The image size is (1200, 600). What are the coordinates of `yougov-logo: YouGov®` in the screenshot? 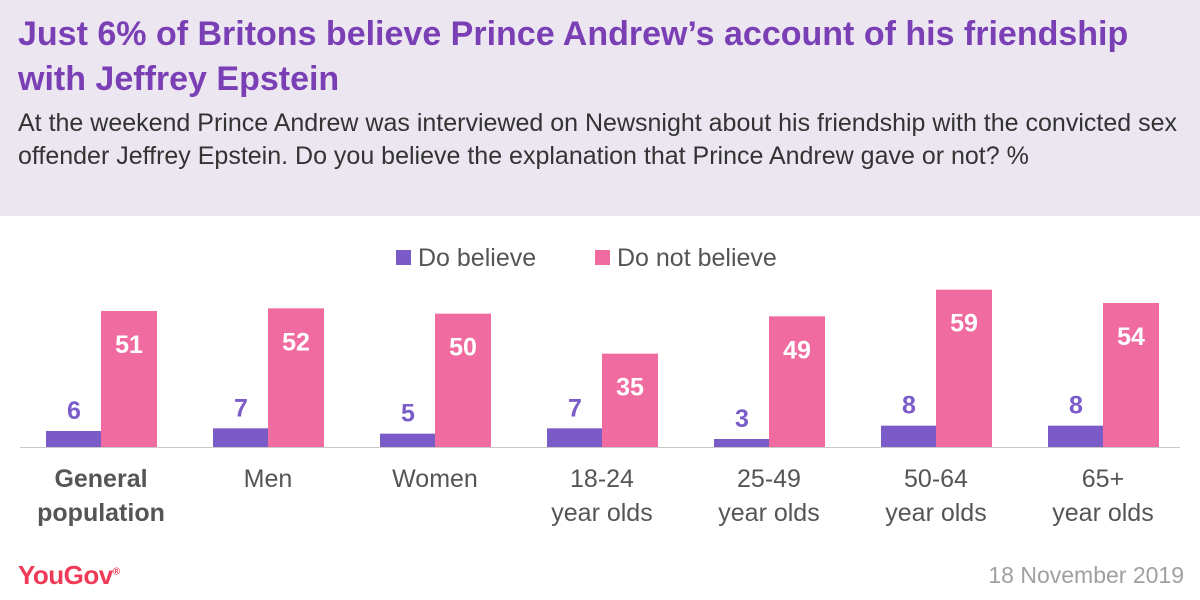 It's located at (69, 575).